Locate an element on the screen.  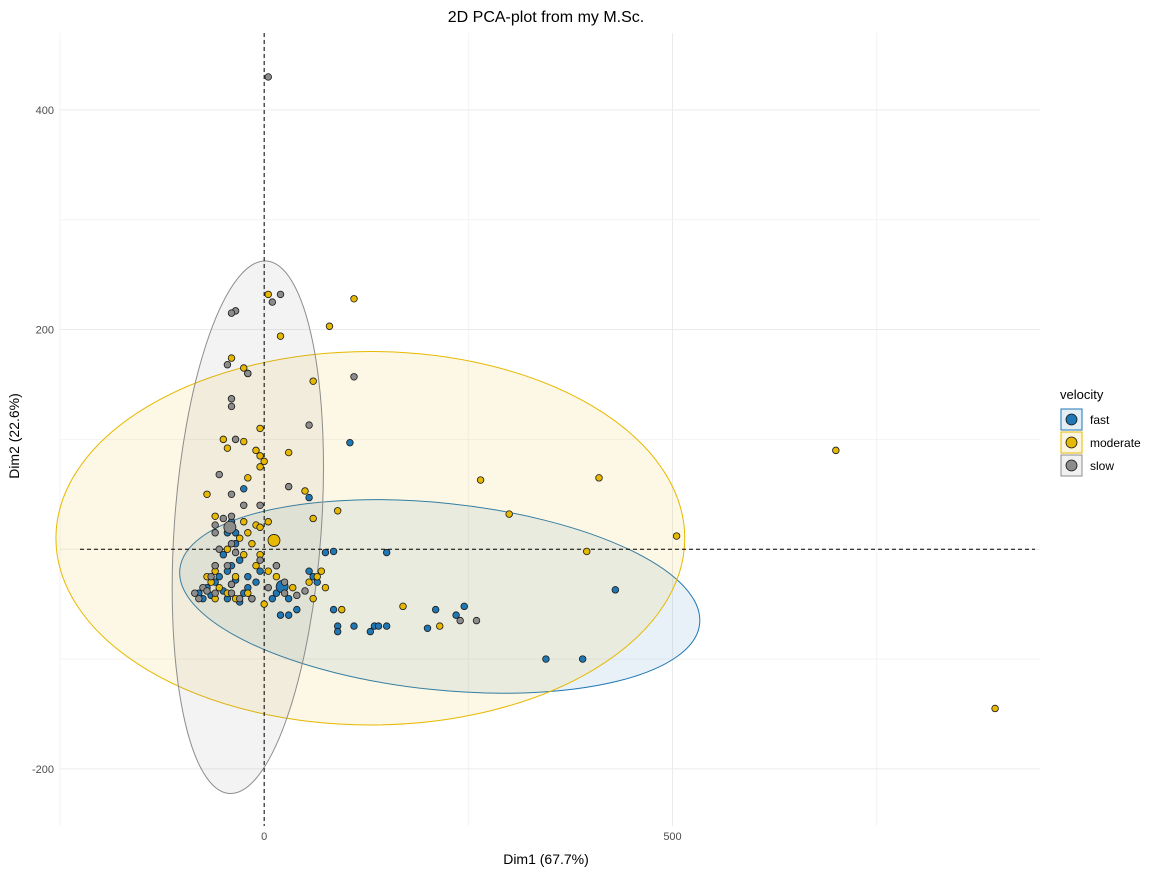
x-tick-label: 500 is located at coordinates (672, 837).